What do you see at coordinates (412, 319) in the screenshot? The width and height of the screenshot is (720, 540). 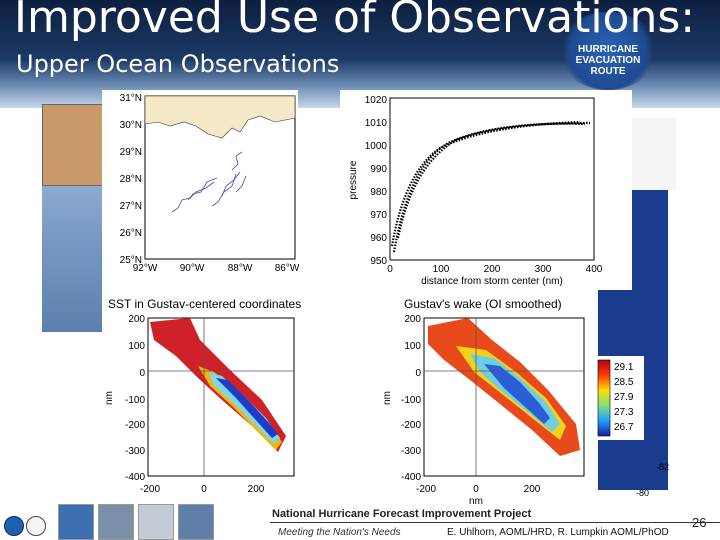 I see `wake-y-tick: 200` at bounding box center [412, 319].